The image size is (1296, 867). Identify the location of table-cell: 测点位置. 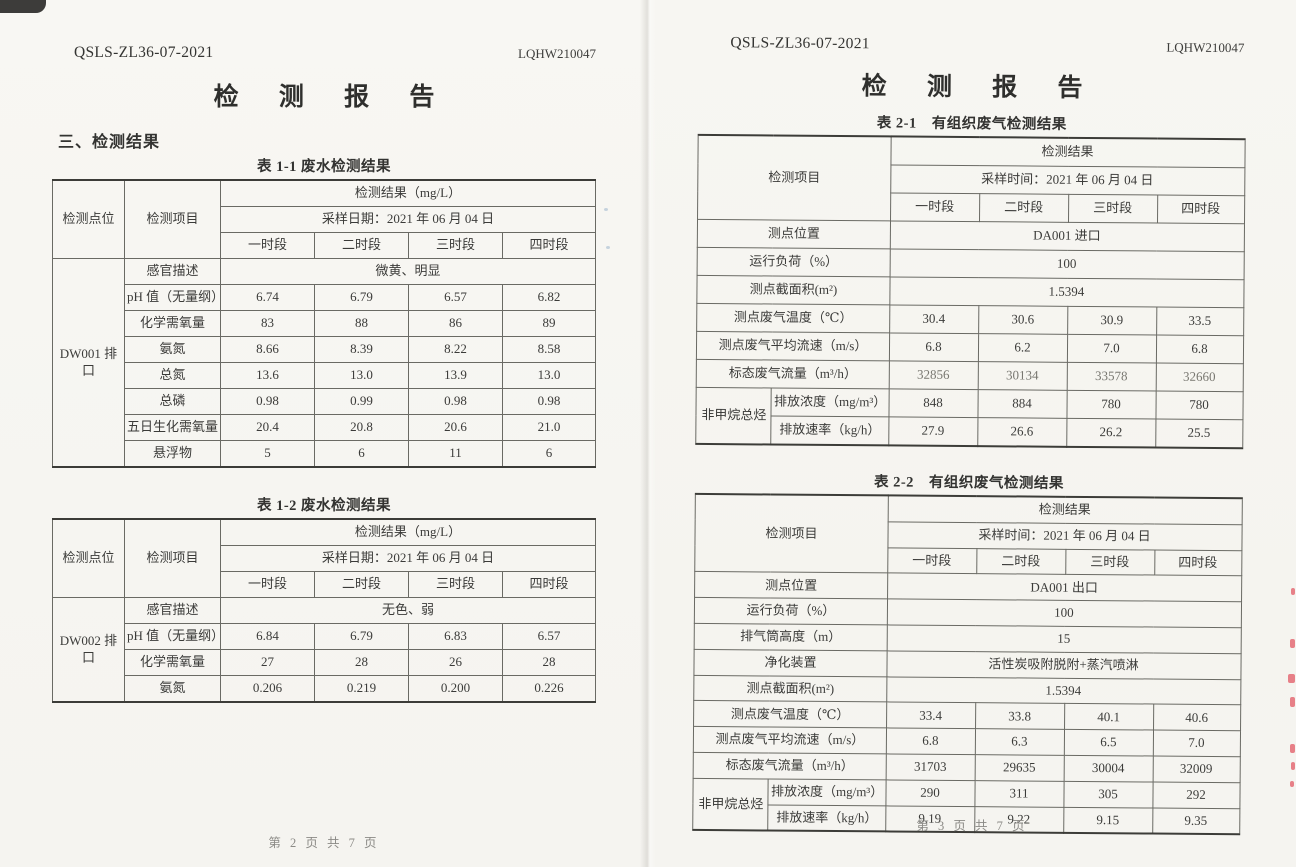
(791, 585).